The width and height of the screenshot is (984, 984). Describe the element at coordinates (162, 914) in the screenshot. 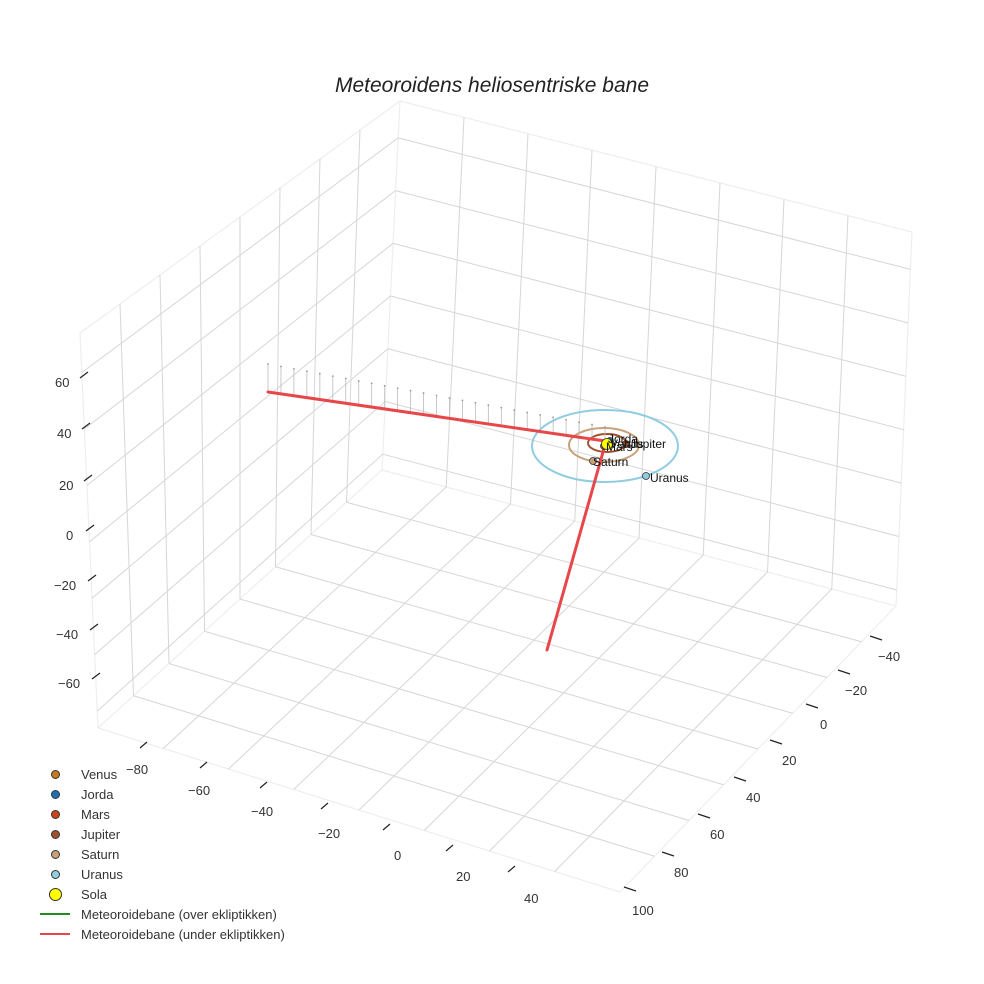

I see `legend-item-meteoroidebane-over-ekliptikken: Meteoroidebane (over ekliptikken)` at that location.